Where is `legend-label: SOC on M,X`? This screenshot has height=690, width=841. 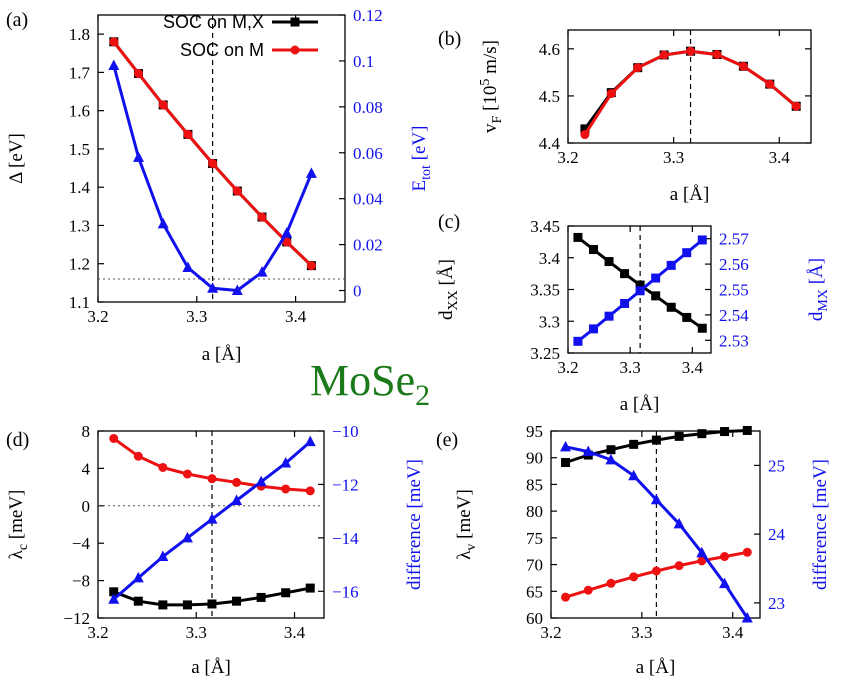 legend-label: SOC on M,X is located at coordinates (213, 22).